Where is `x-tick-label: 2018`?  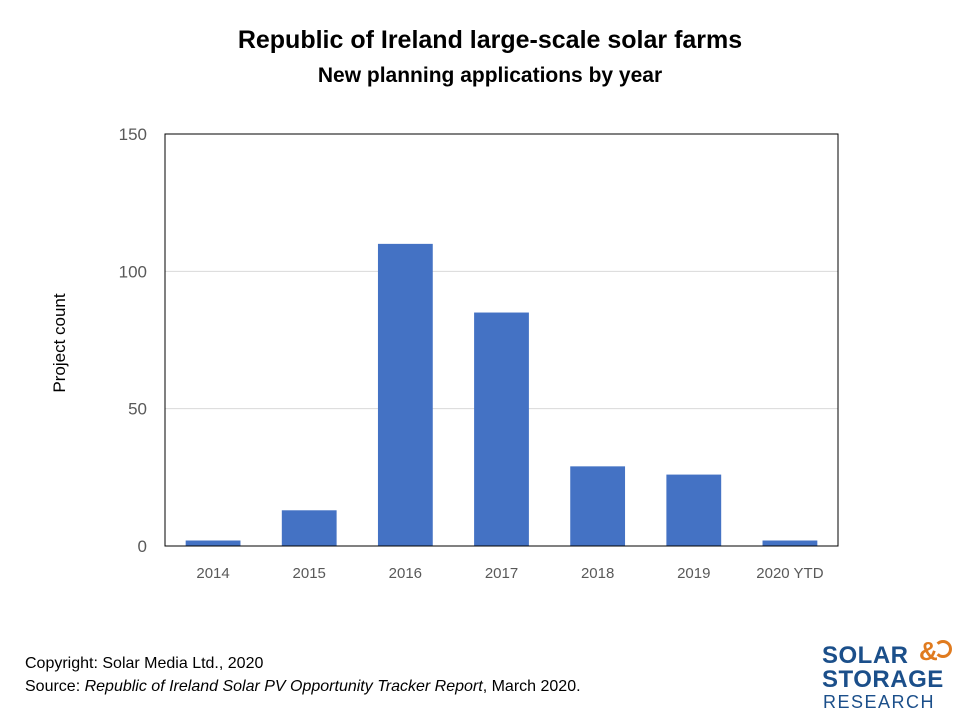
x-tick-label: 2018 is located at coordinates (597, 573).